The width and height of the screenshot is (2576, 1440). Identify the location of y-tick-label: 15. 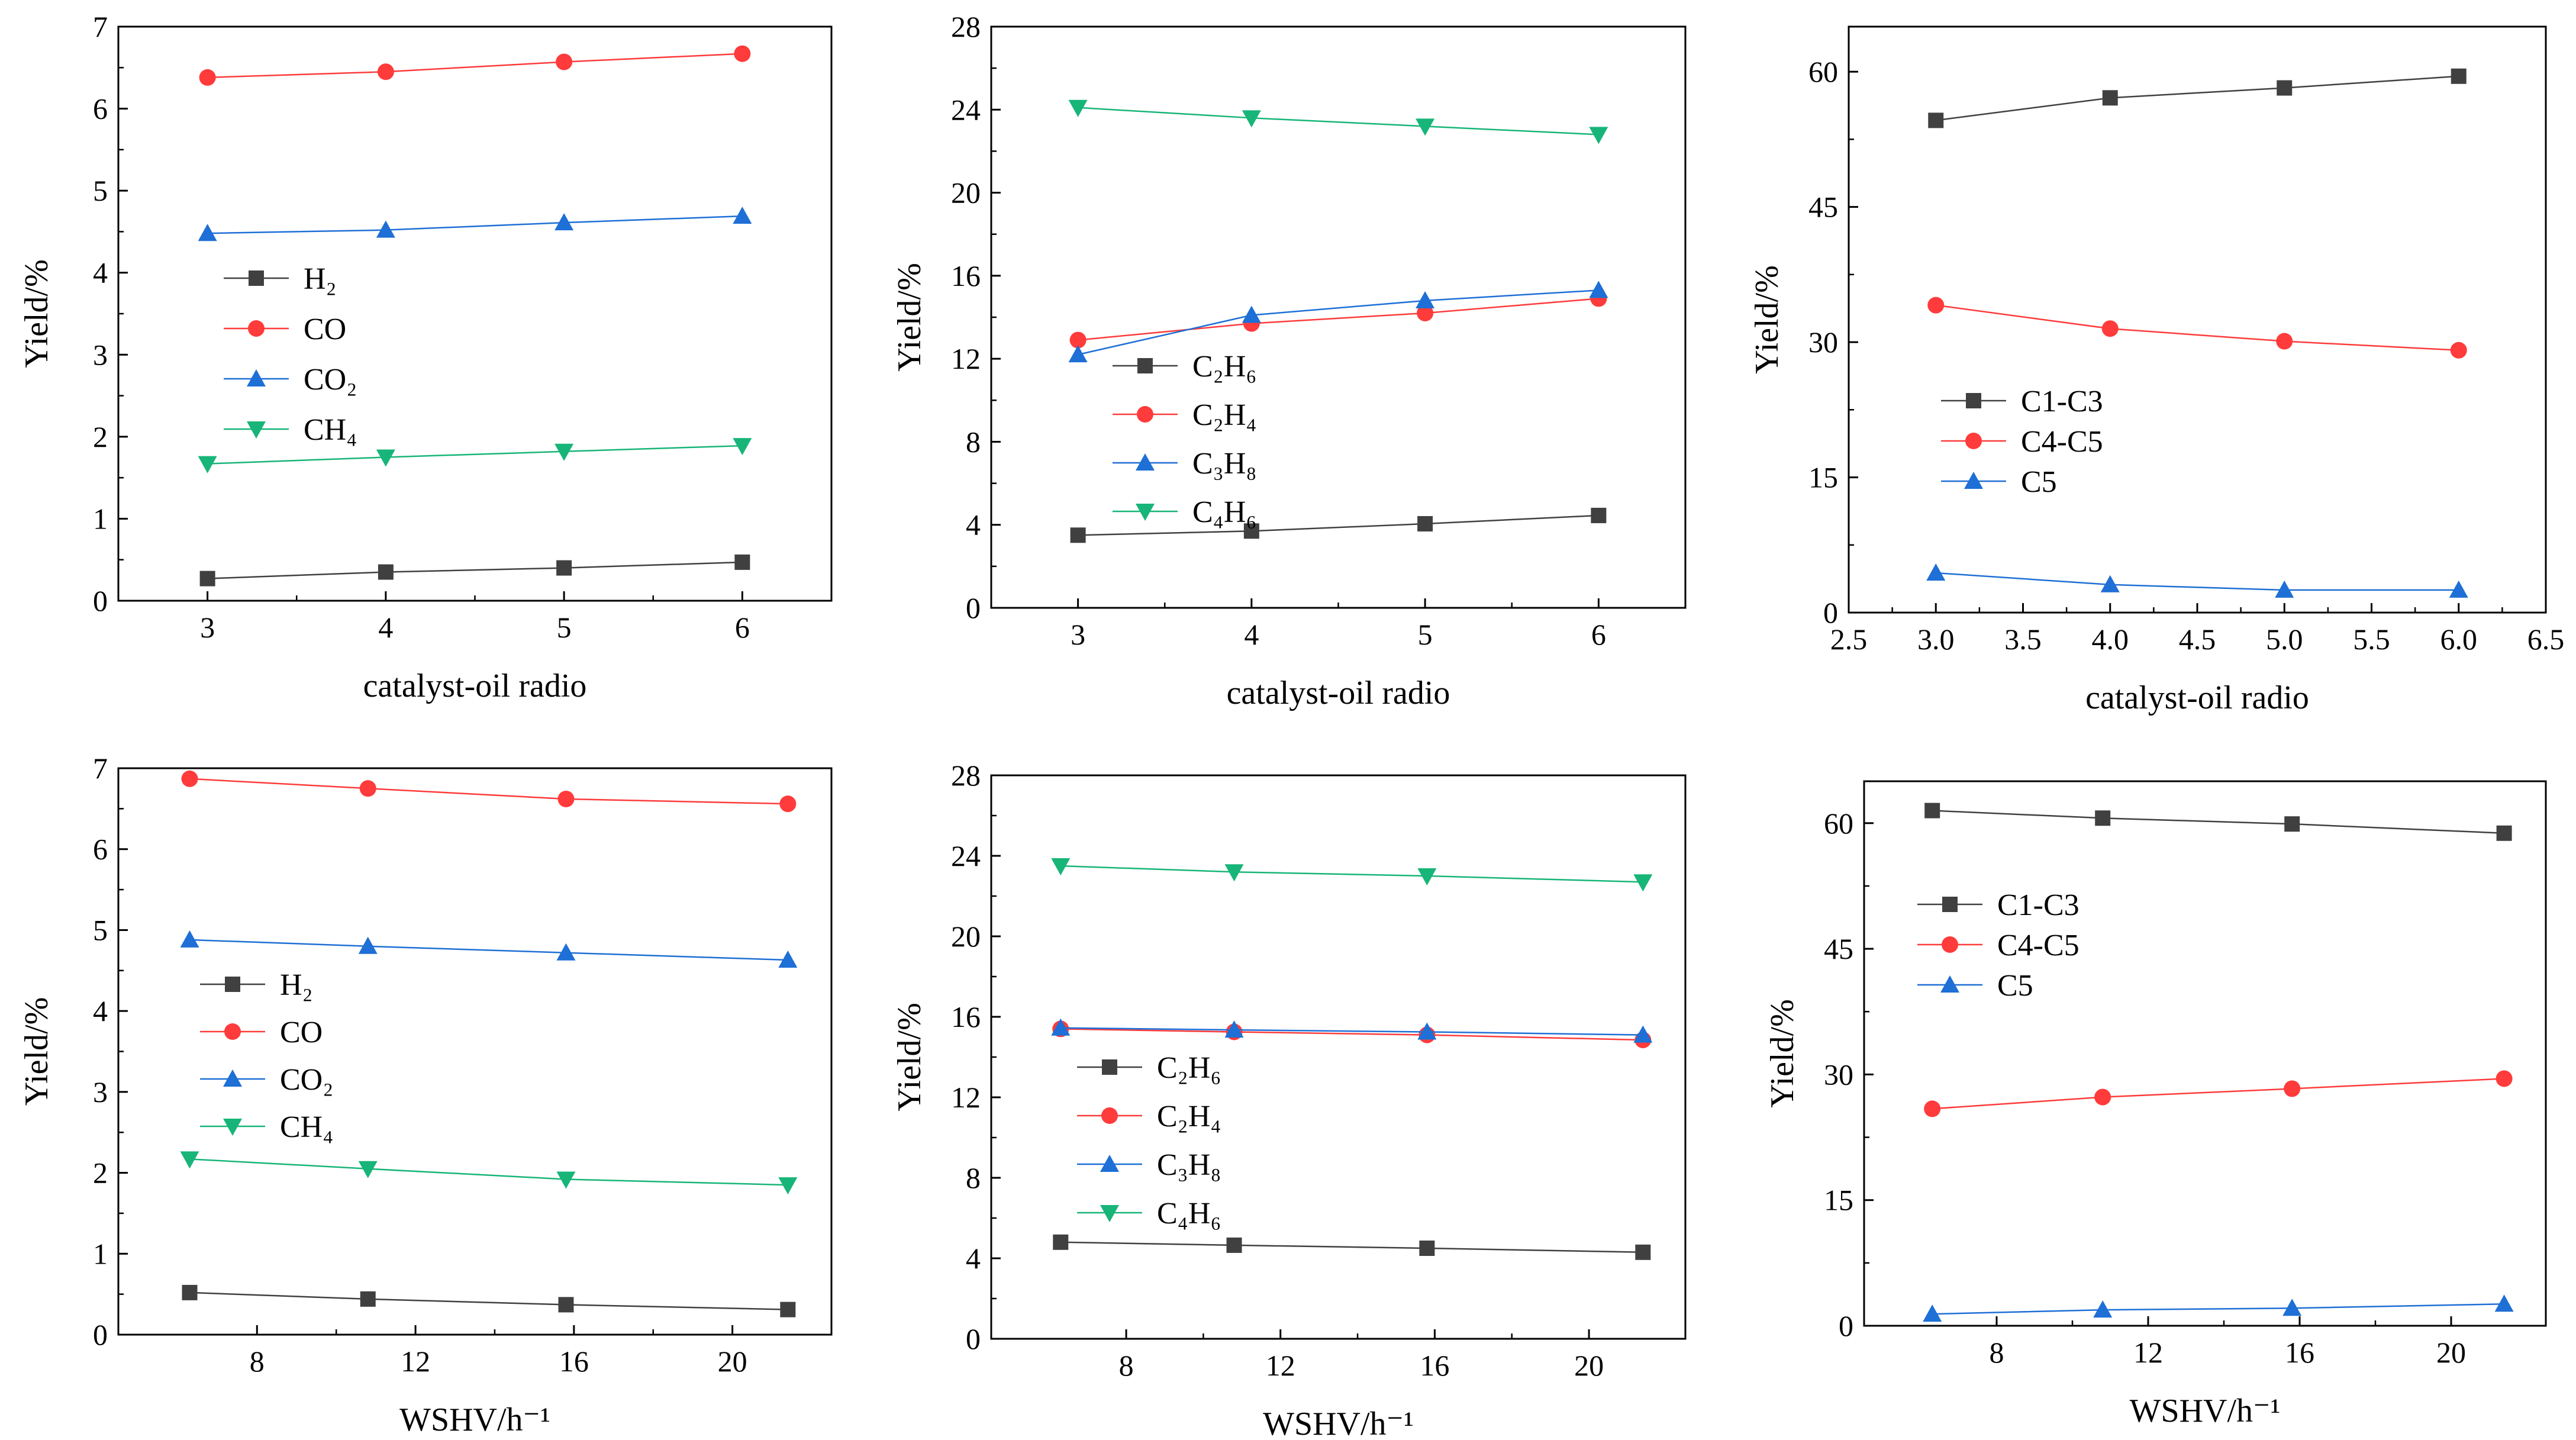
(1823, 478).